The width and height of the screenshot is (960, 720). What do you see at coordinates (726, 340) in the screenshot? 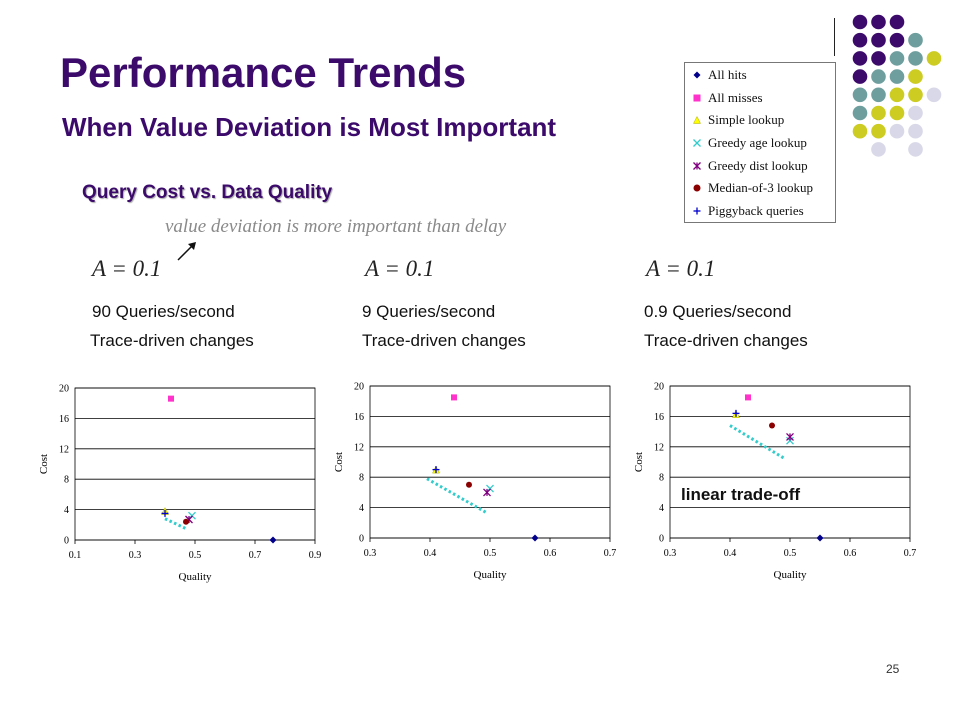
I see `panel-3-changes: Trace-driven changes` at bounding box center [726, 340].